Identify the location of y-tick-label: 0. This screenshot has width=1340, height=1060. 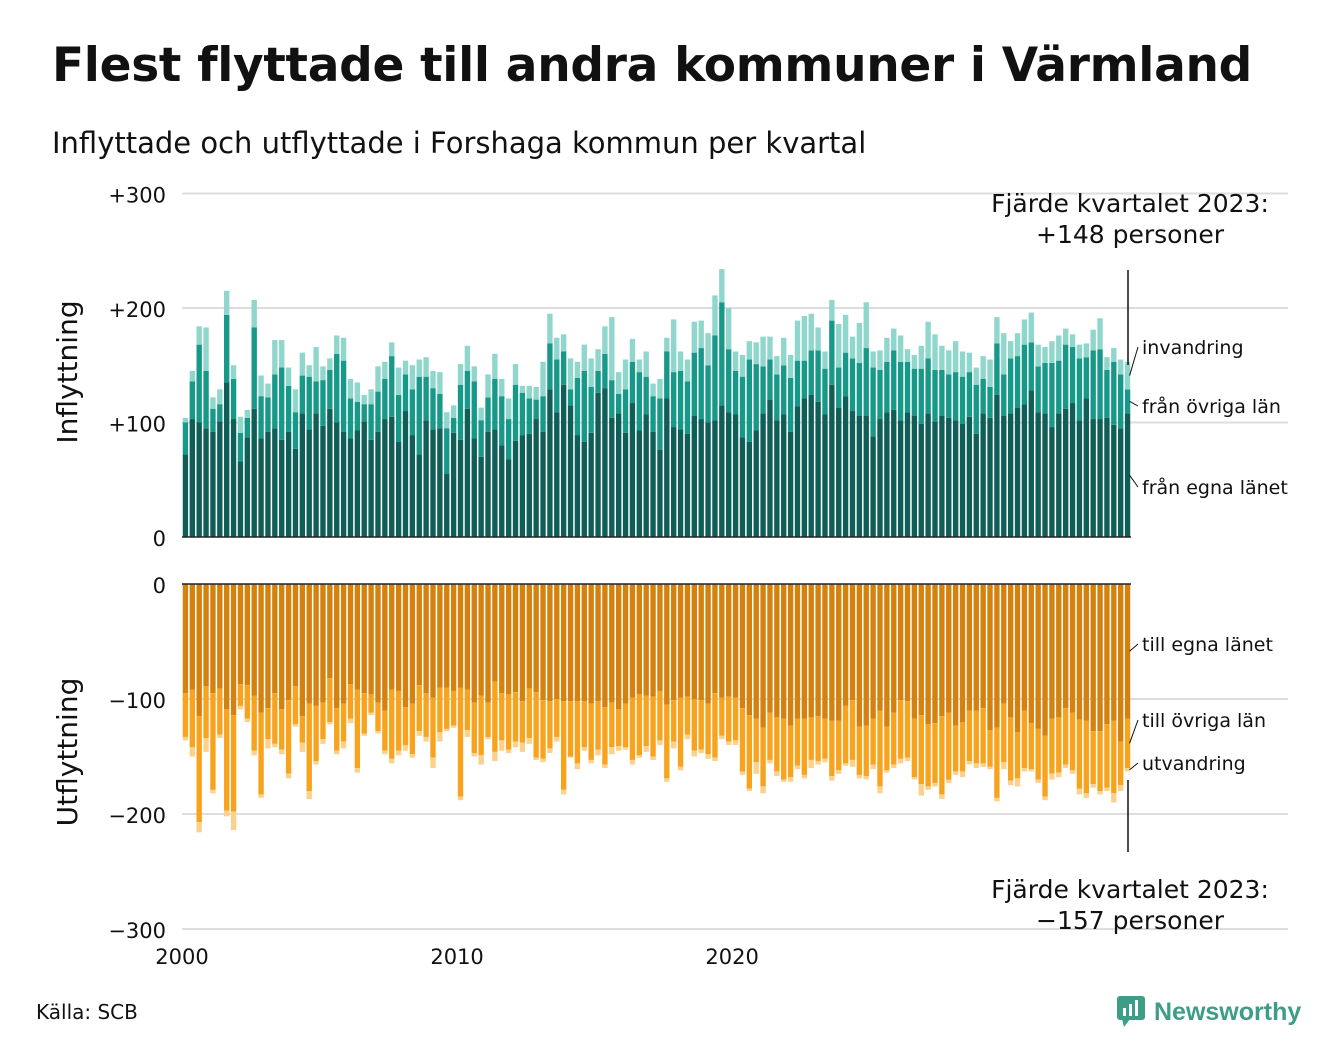
(159, 539).